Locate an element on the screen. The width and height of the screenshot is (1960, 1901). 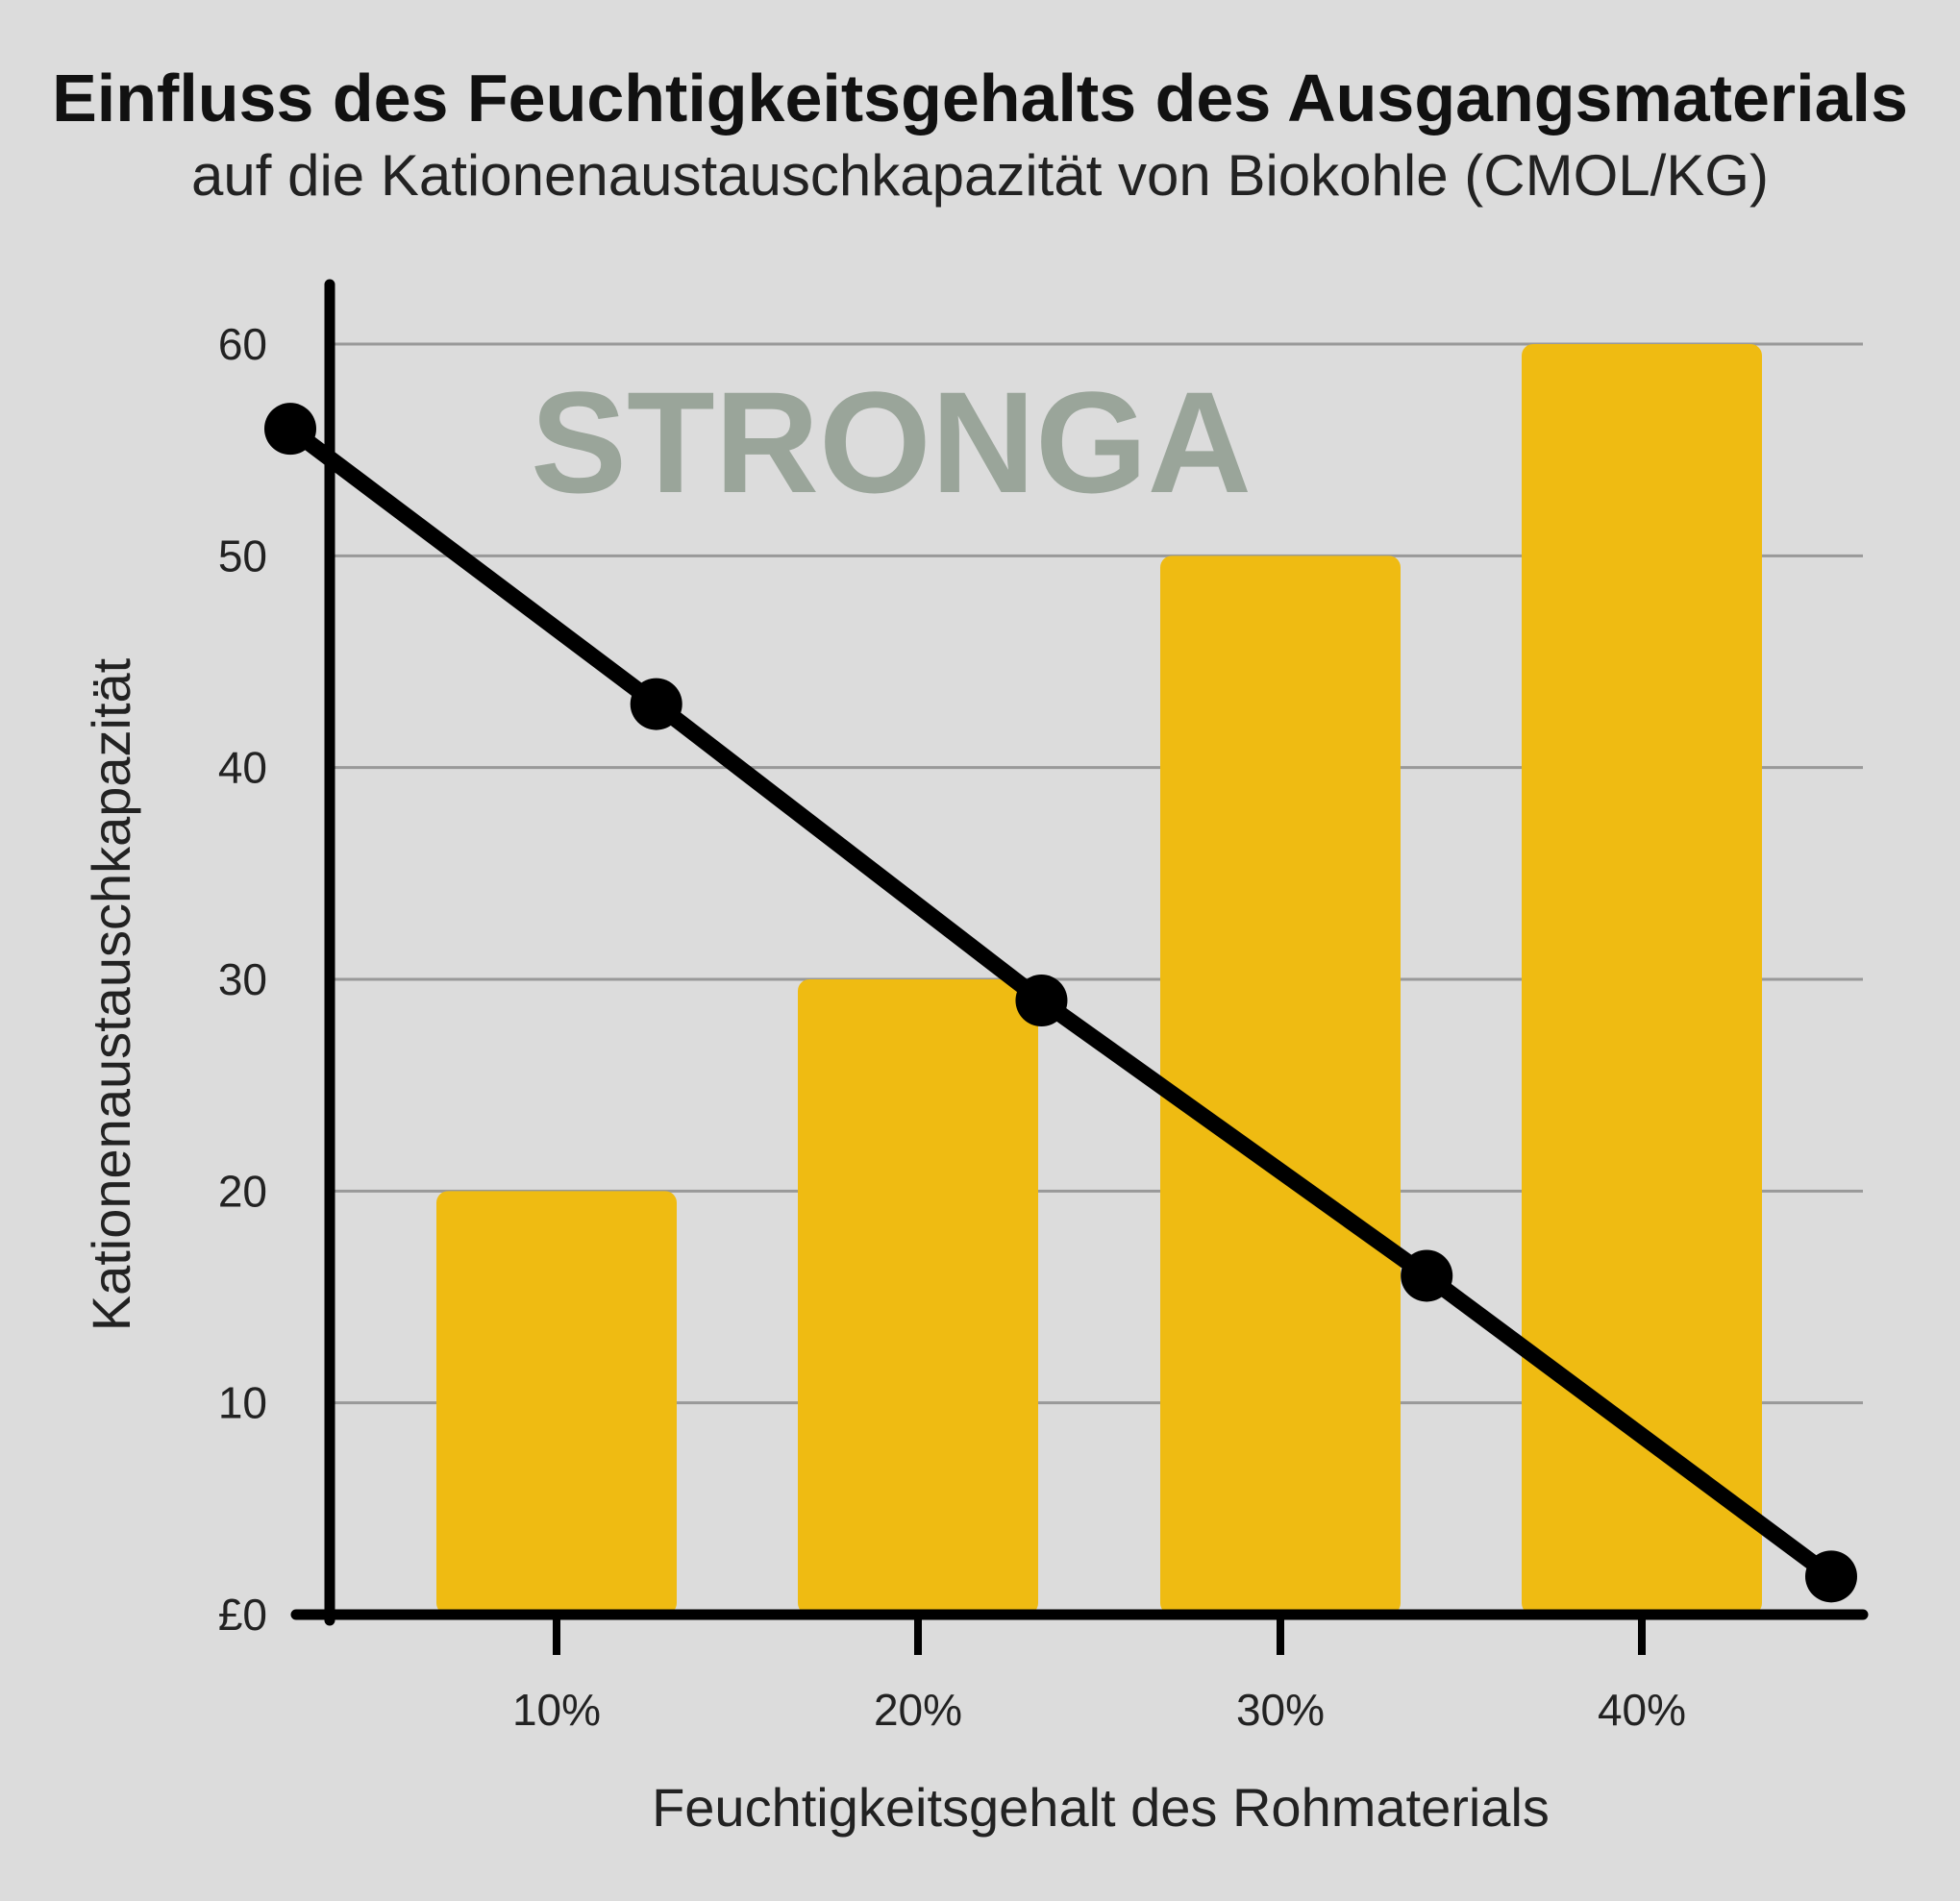
y-tick-label: 60 is located at coordinates (242, 344).